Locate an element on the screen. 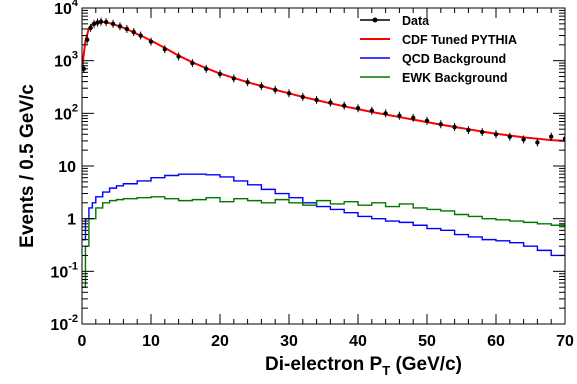 Image resolution: width=577 pixels, height=384 pixels. y-tick-label: 10 is located at coordinates (67, 167).